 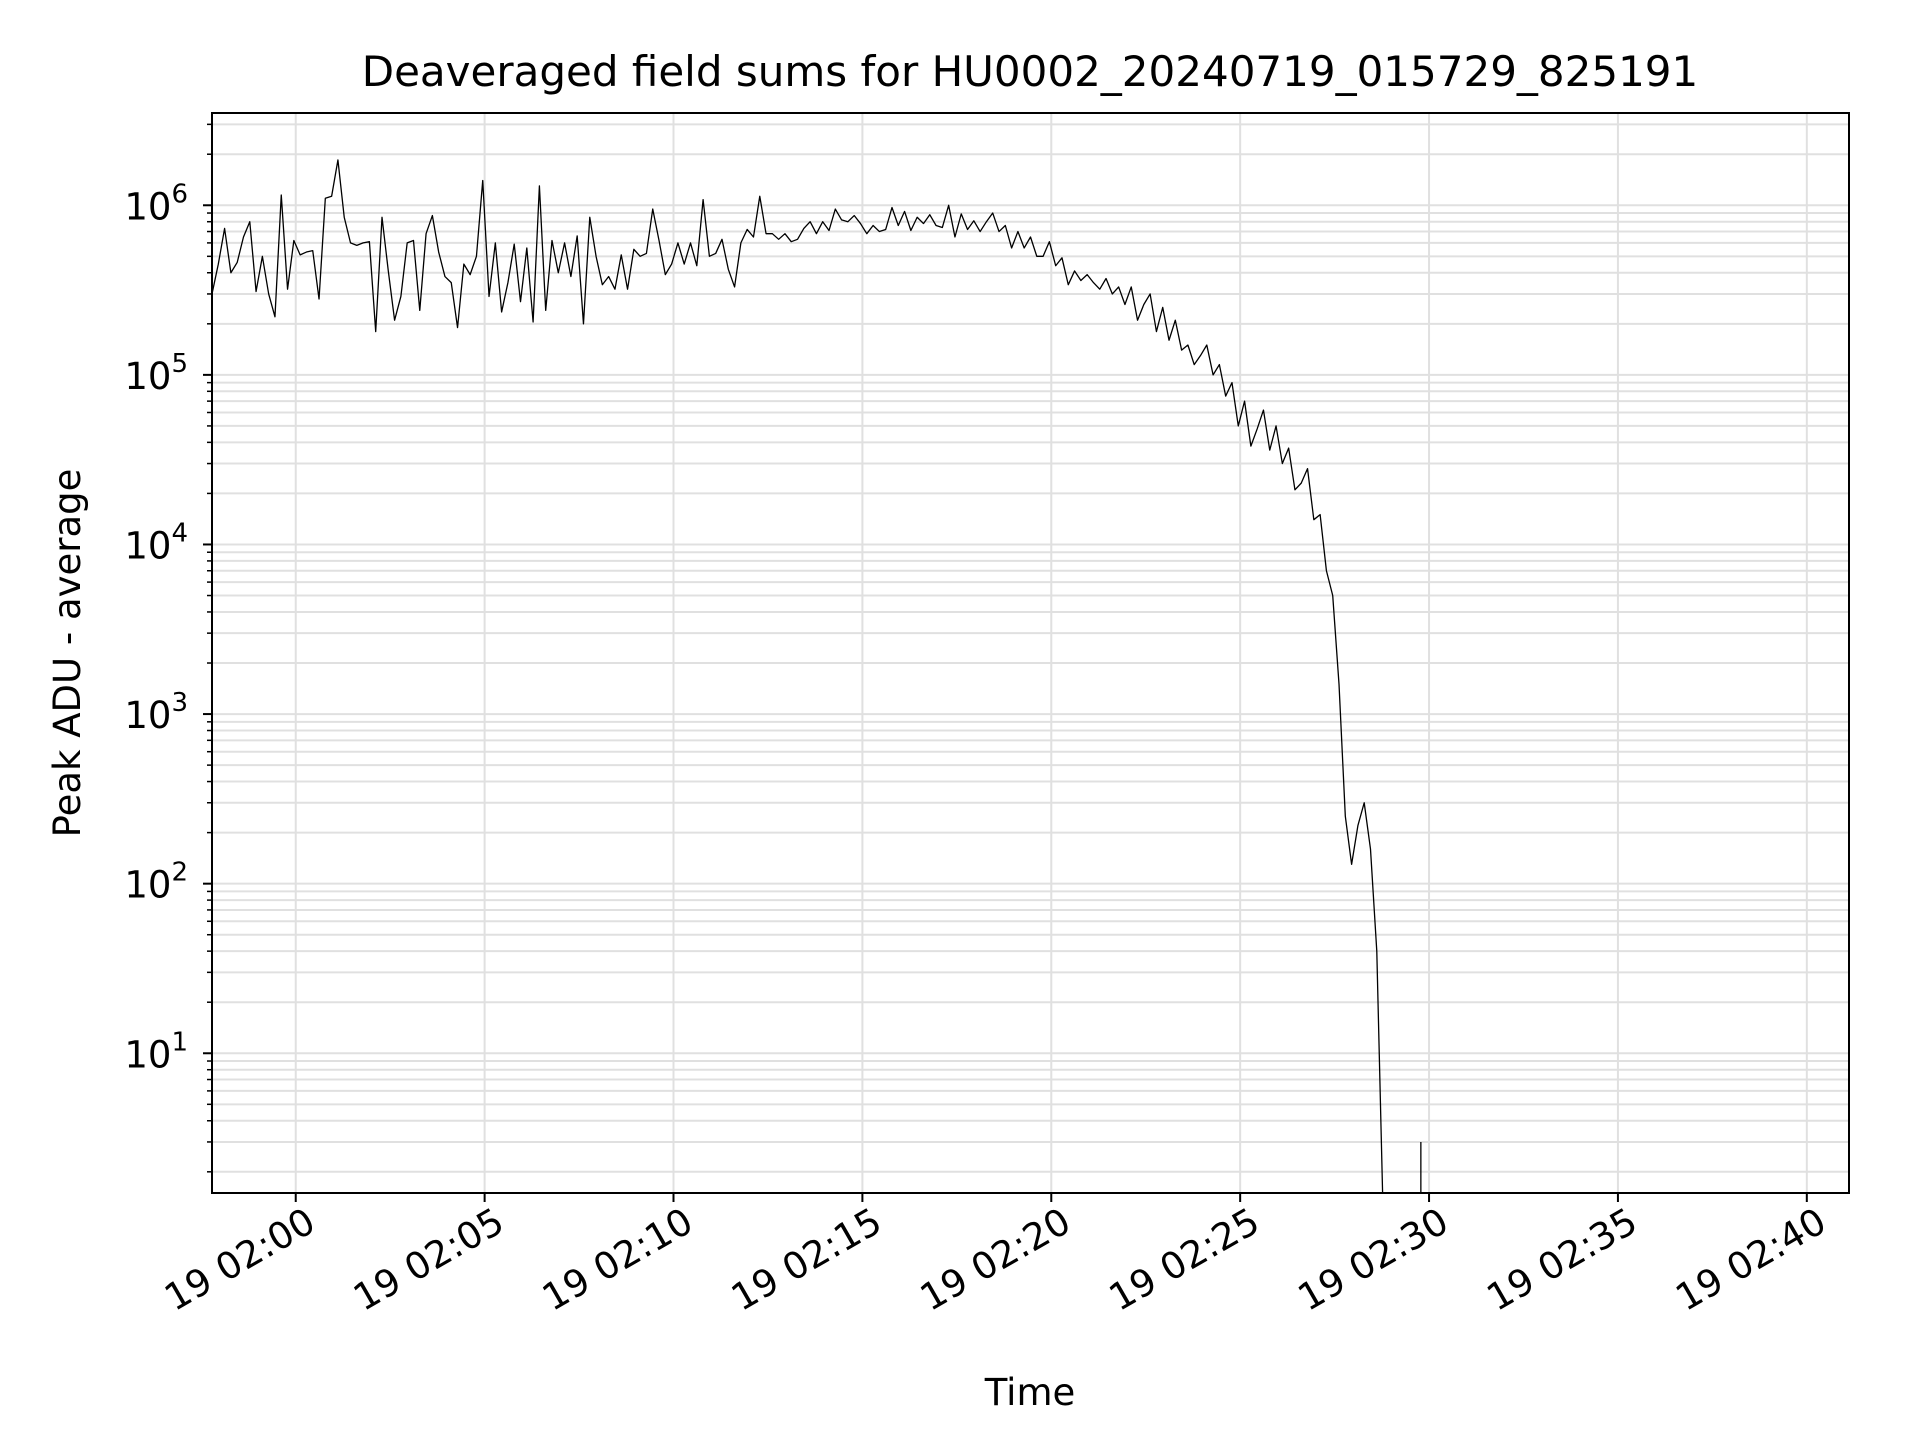 I want to click on x-tick-label: 19 02:40, so click(x=1751, y=1260).